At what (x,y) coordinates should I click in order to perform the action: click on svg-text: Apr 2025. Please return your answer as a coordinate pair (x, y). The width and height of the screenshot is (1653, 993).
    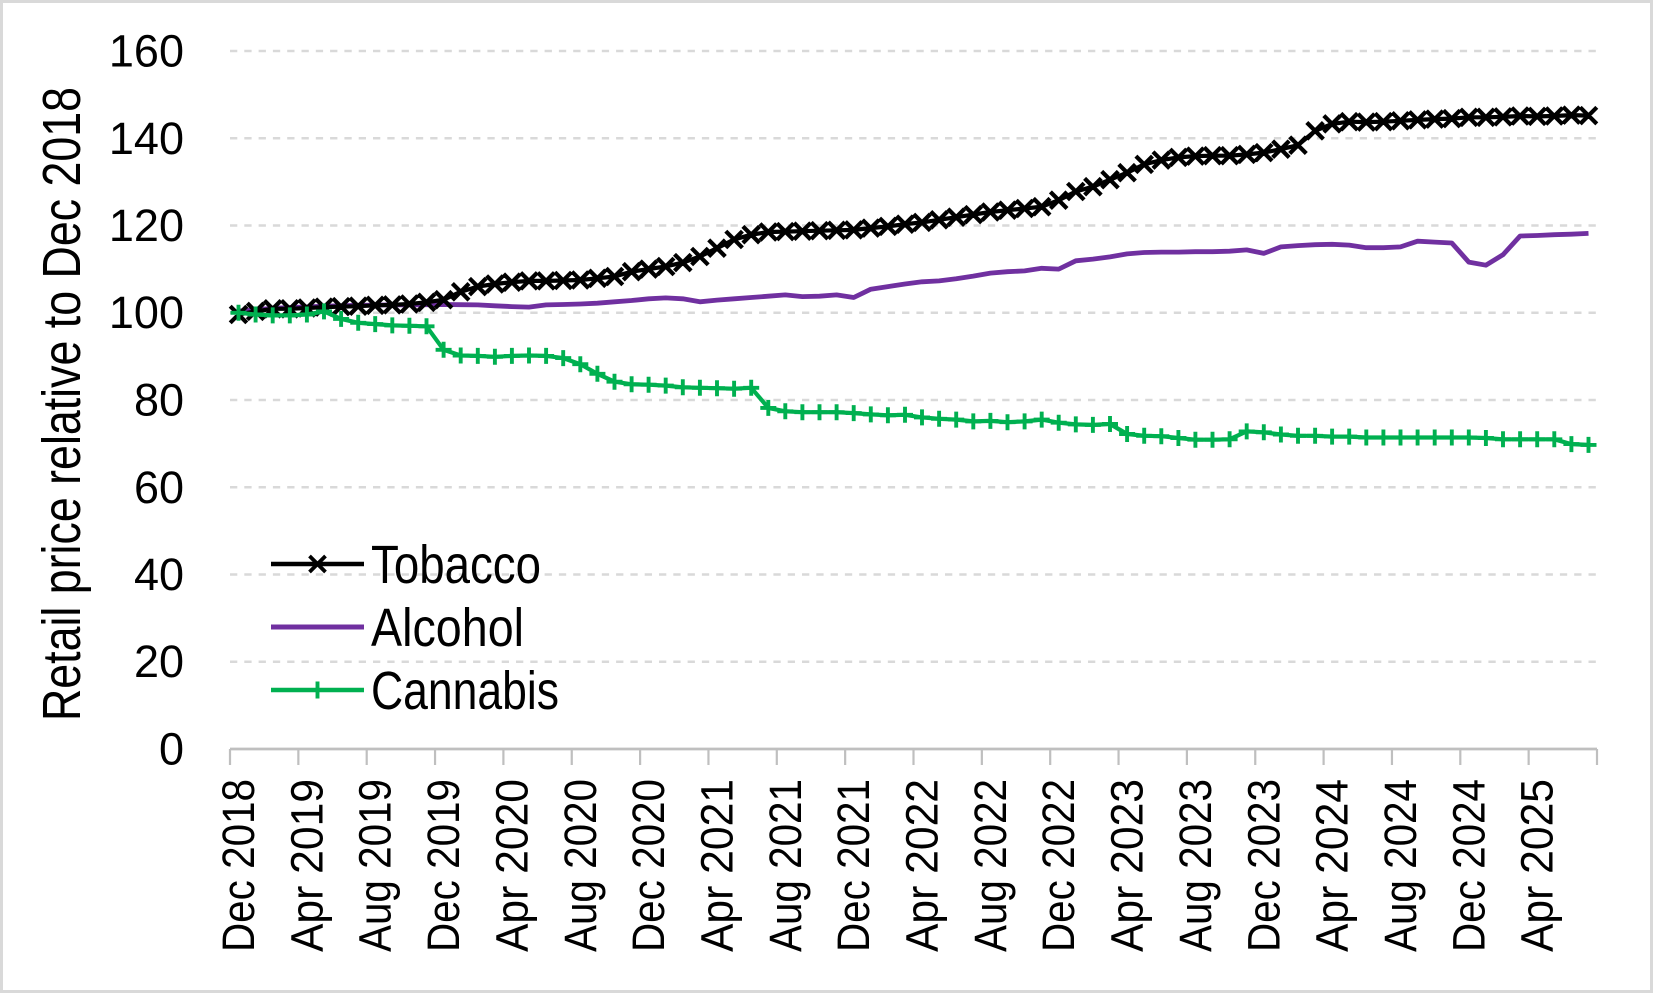
    Looking at the image, I should click on (1537, 865).